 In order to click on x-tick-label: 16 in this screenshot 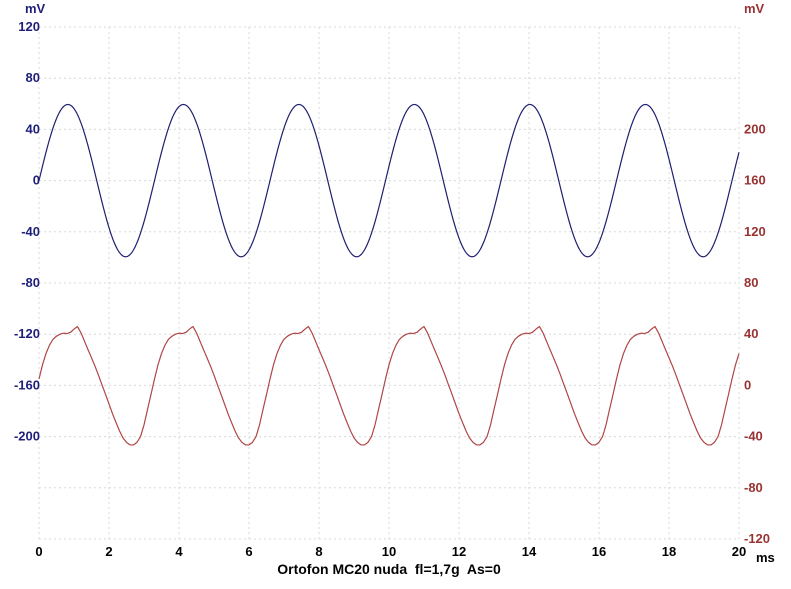, I will do `click(599, 551)`.